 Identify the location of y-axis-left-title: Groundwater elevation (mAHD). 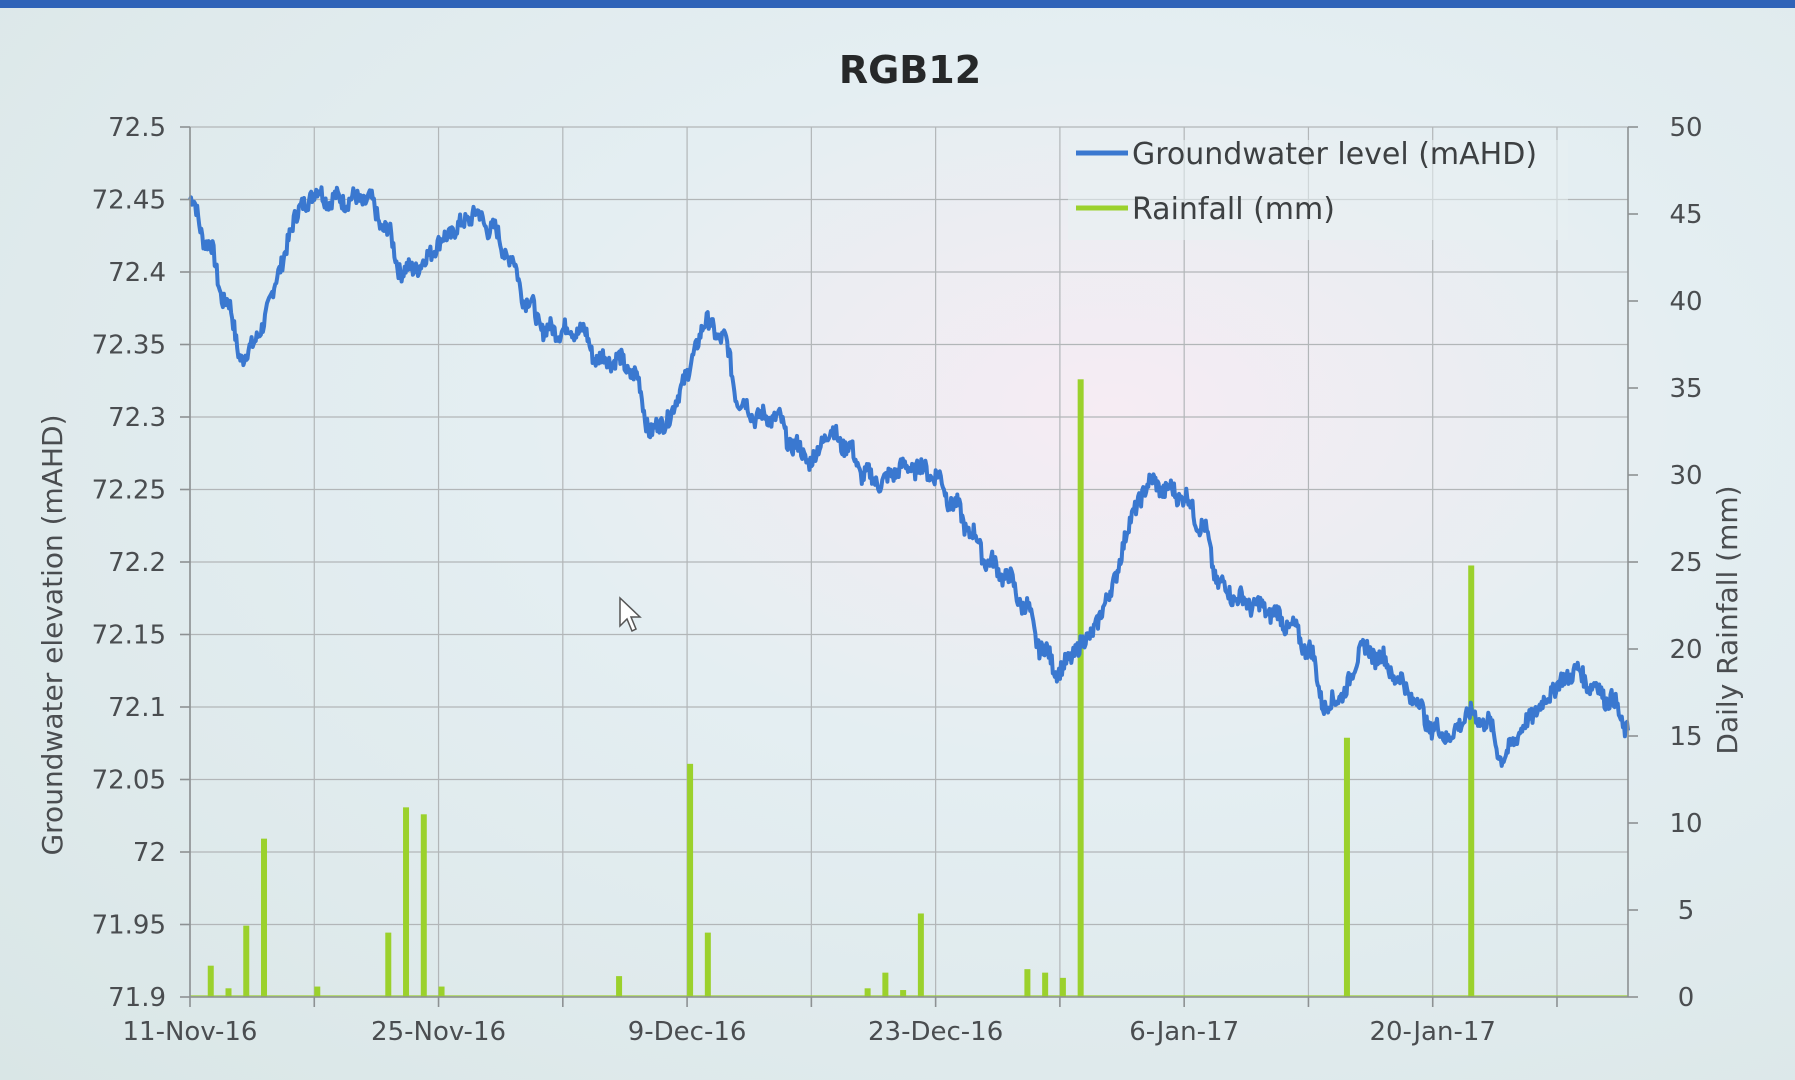
(52, 634).